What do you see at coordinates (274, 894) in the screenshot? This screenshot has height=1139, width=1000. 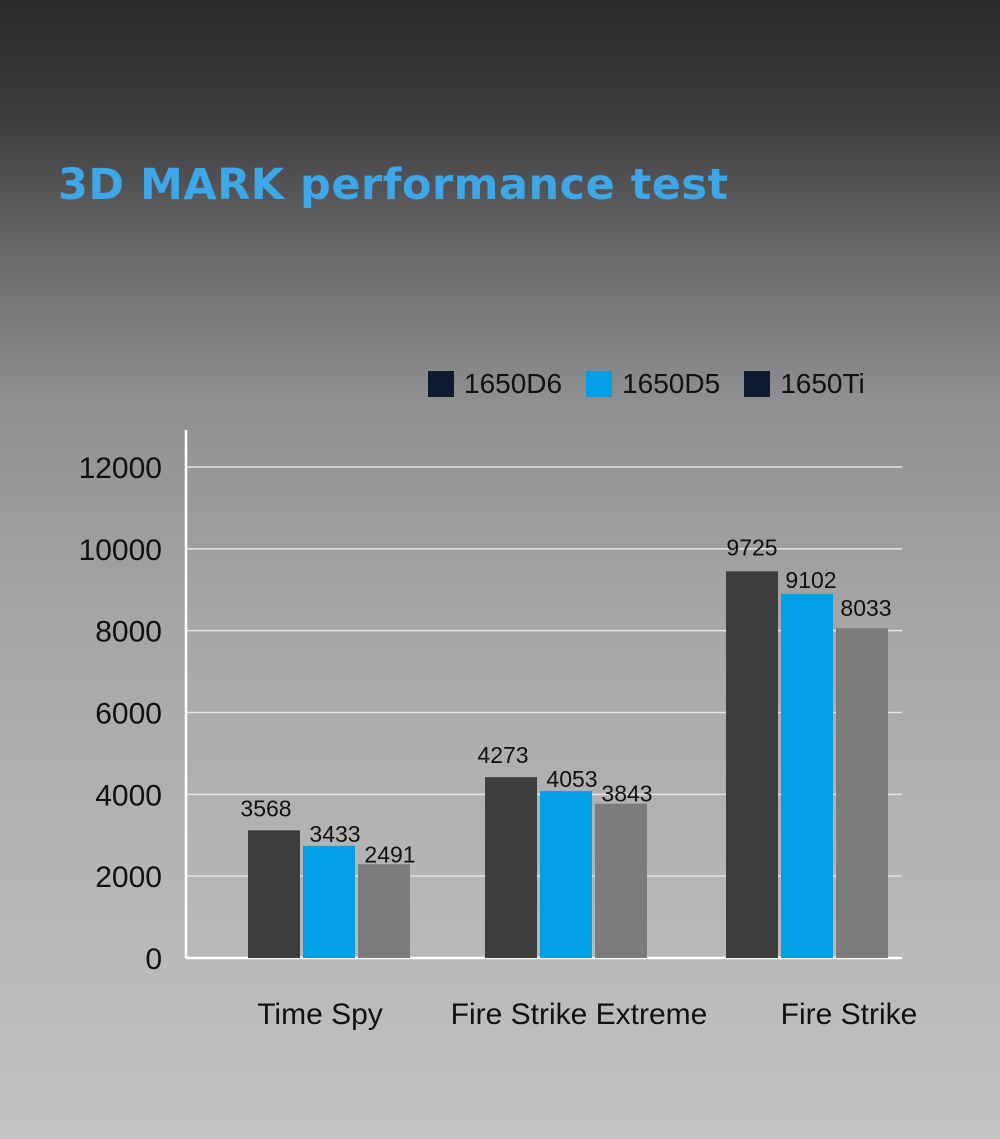 I see `bar-time-spy-1650d6` at bounding box center [274, 894].